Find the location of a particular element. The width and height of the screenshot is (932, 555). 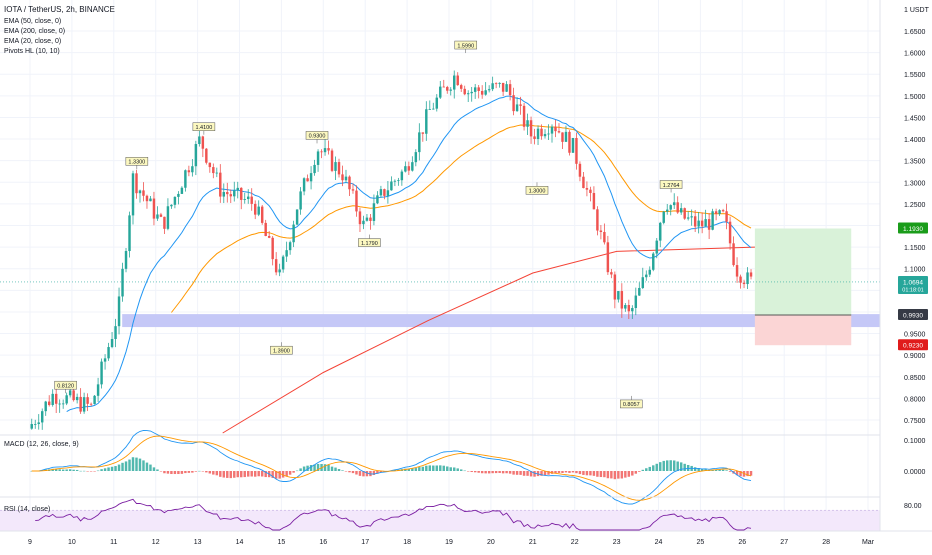

stop-zone is located at coordinates (803, 330).